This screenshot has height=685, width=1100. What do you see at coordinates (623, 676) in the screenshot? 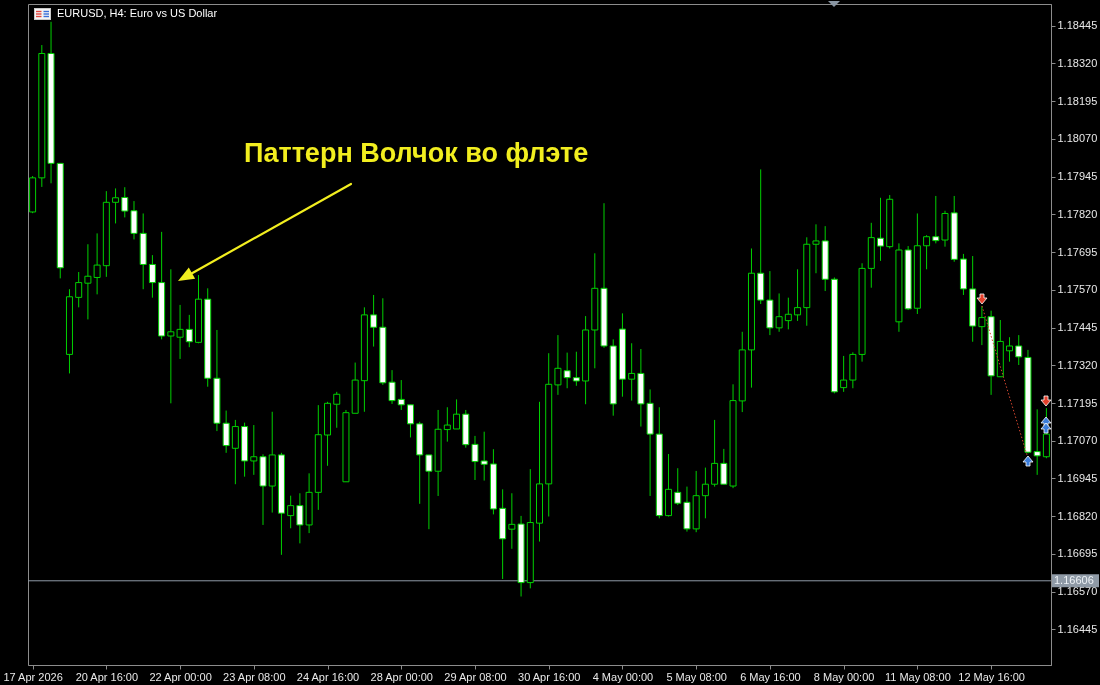
I see `x-tick-label: 4 May 00:00` at bounding box center [623, 676].